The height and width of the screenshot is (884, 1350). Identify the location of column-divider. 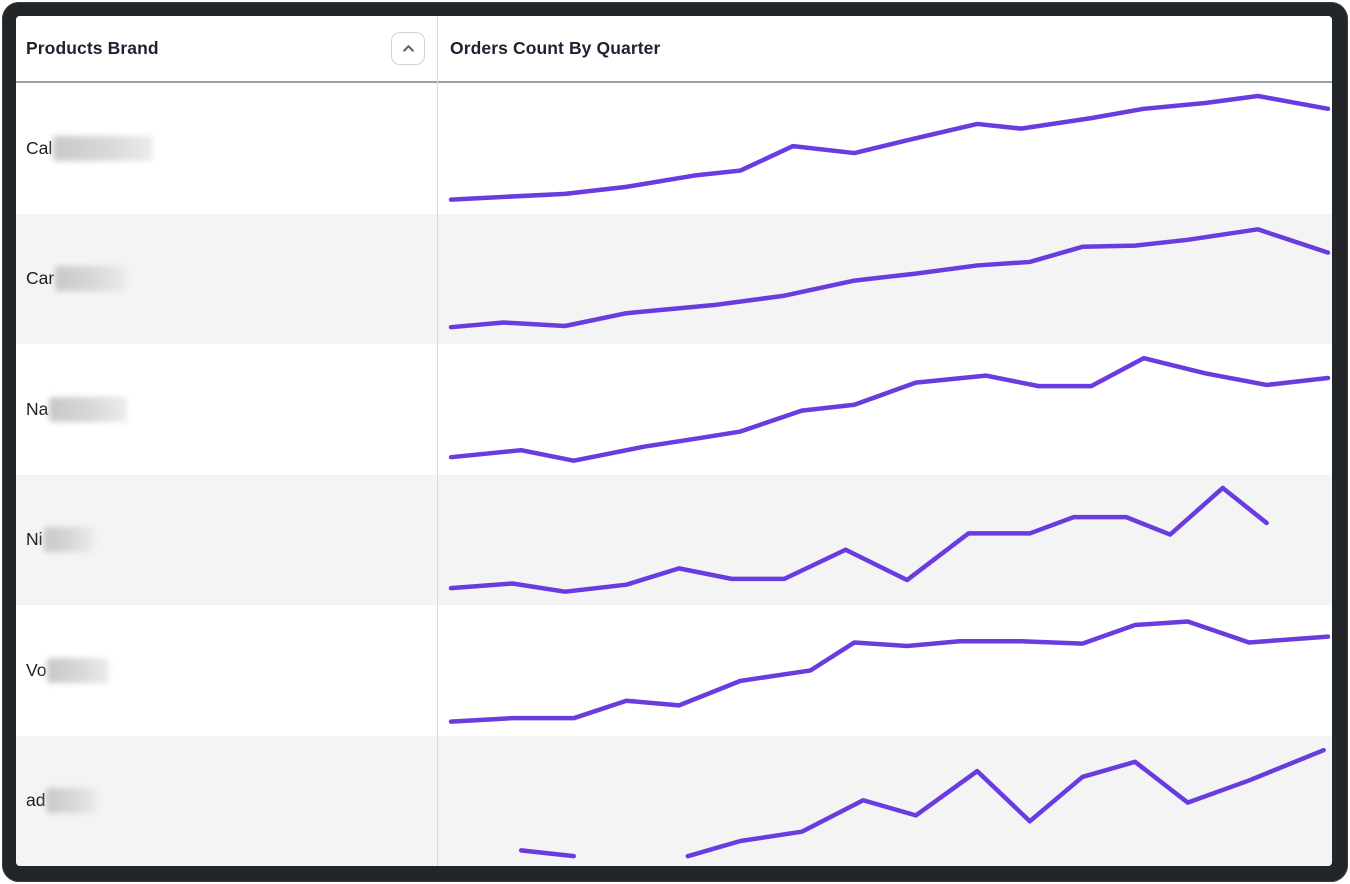
(437, 441).